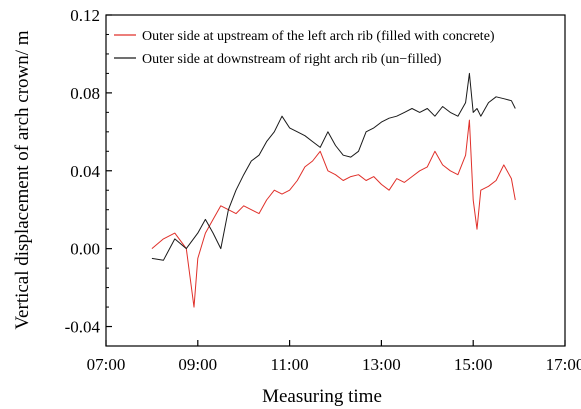  Describe the element at coordinates (85, 15) in the screenshot. I see `y-tick-label: 0.12` at that location.